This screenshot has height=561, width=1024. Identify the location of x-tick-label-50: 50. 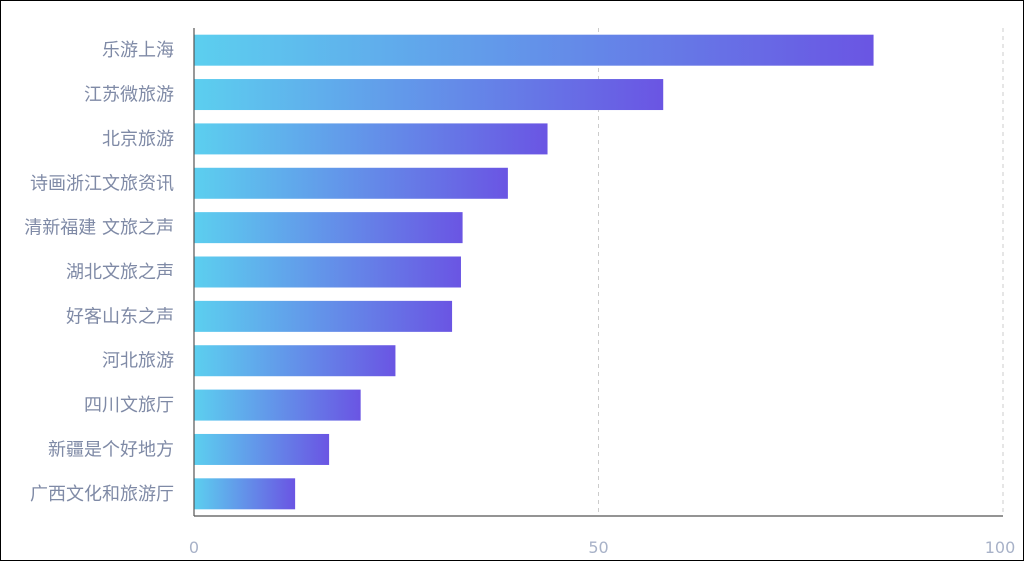
(598, 547).